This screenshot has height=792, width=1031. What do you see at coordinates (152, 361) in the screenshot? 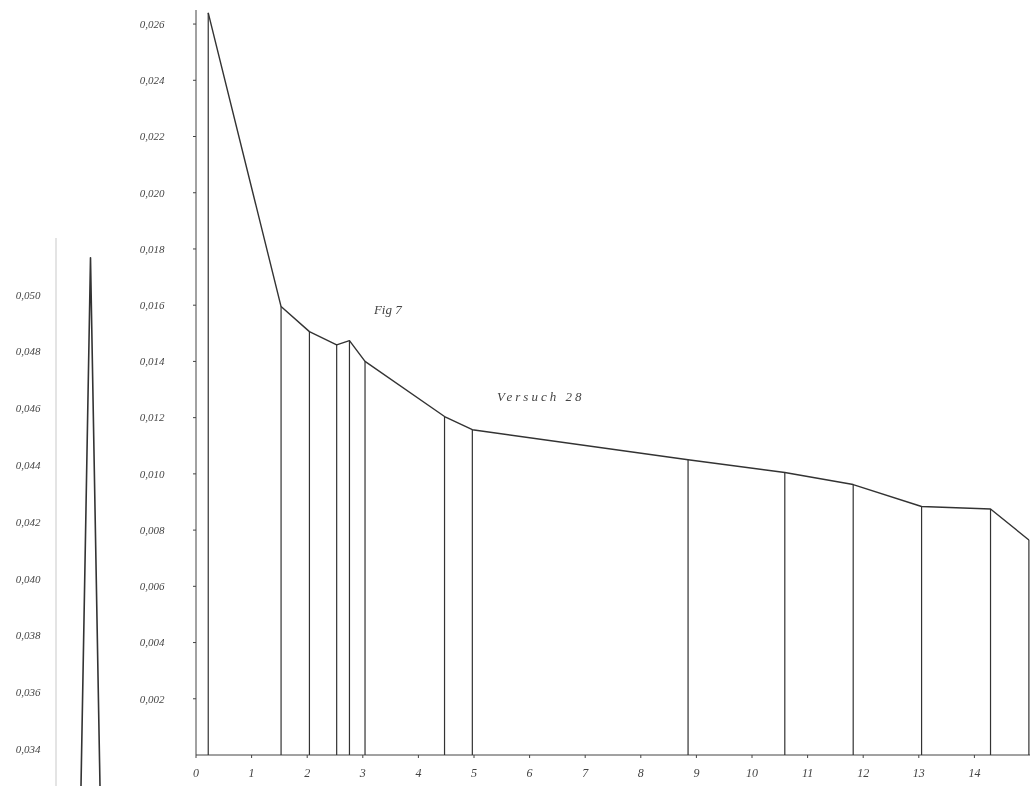
I see `y-tick-label: 0,014` at bounding box center [152, 361].